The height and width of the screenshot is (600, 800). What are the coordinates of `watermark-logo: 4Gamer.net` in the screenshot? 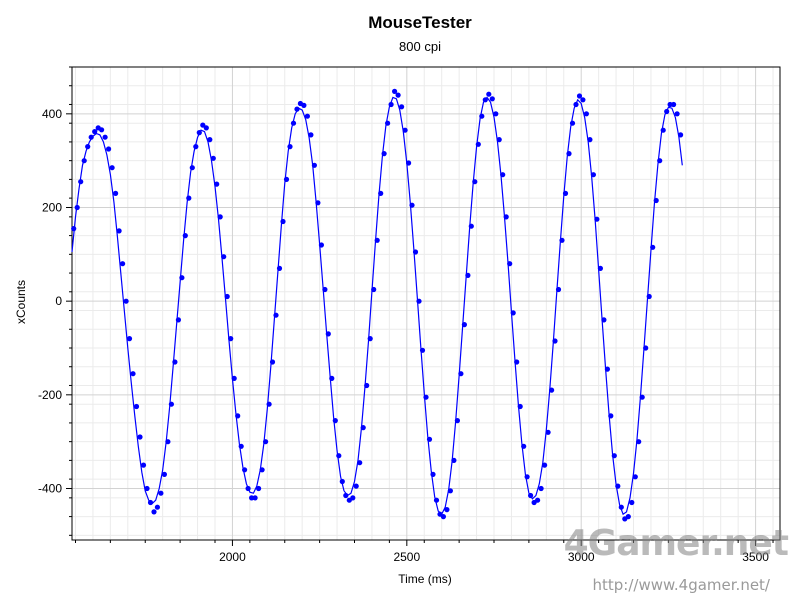 It's located at (676, 543).